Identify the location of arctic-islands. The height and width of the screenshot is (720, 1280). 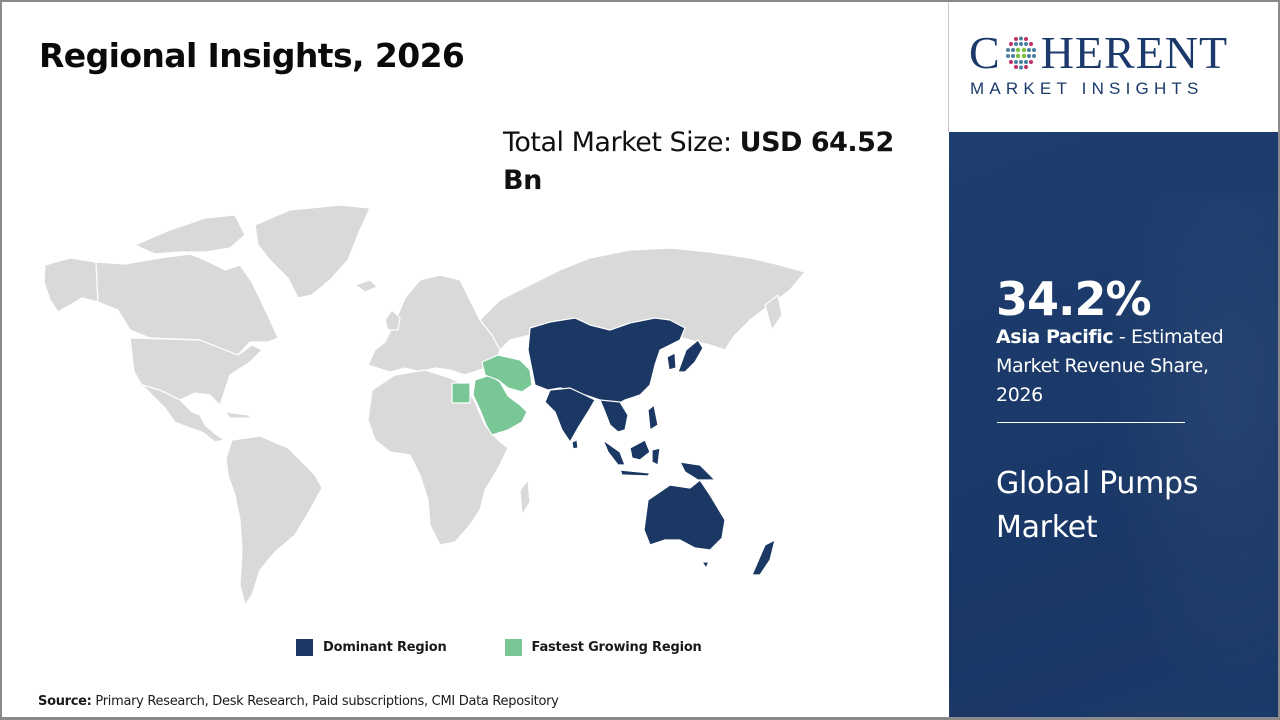
(190, 234).